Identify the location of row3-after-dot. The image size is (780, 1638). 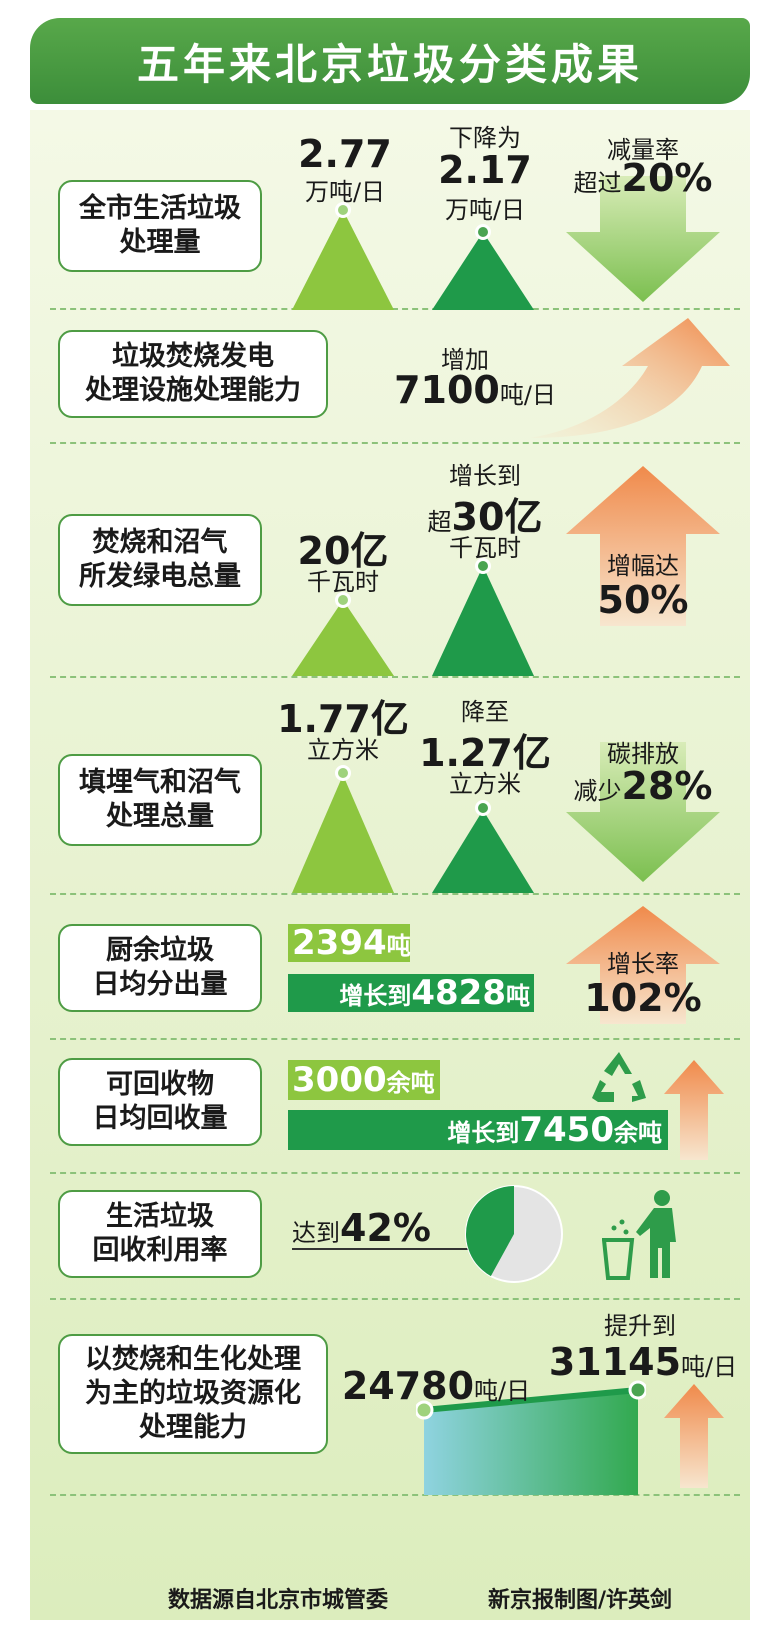
(483, 566).